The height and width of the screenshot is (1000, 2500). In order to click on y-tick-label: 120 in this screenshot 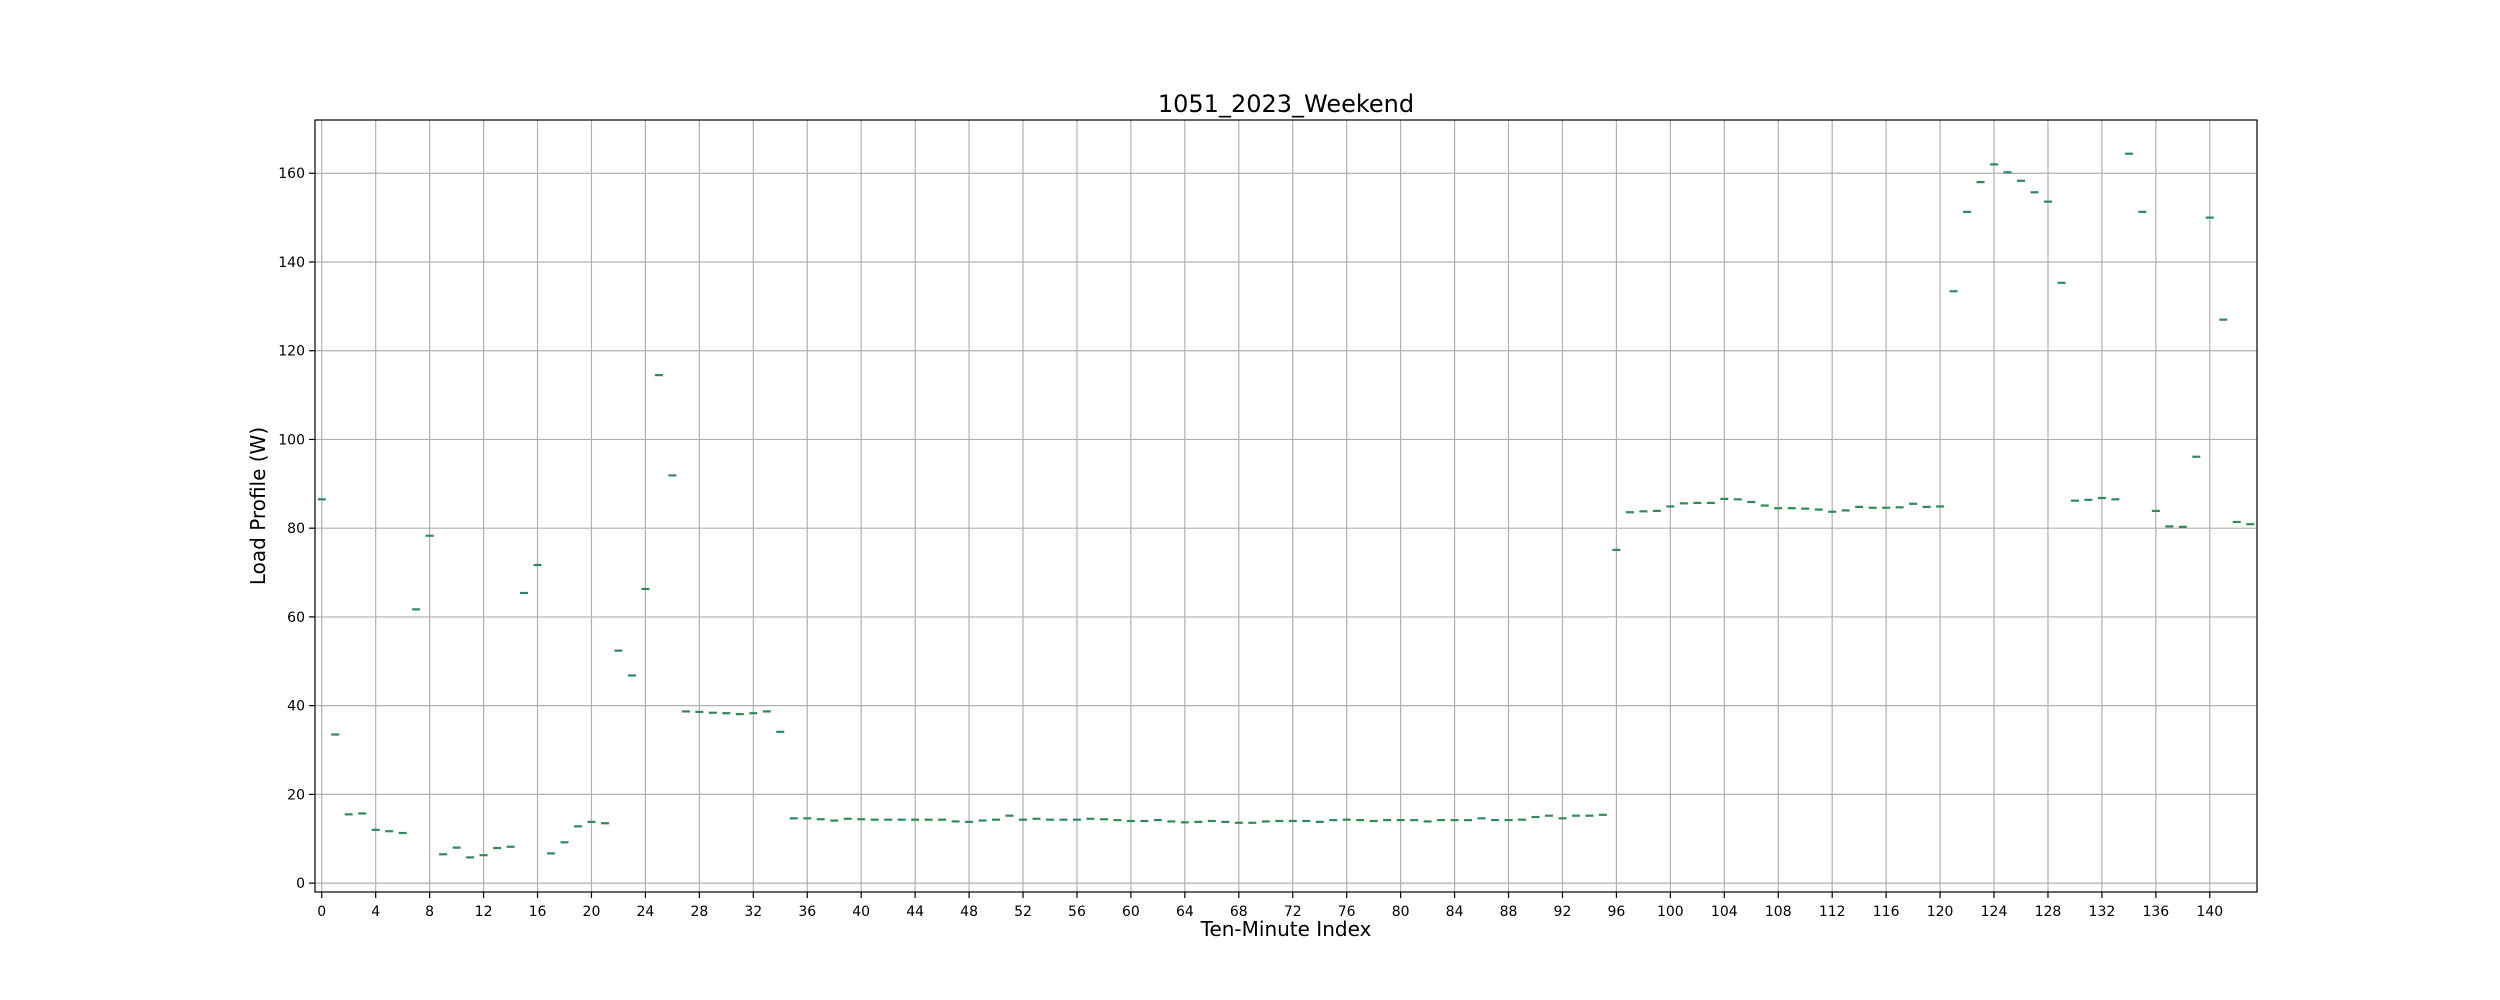, I will do `click(291, 352)`.